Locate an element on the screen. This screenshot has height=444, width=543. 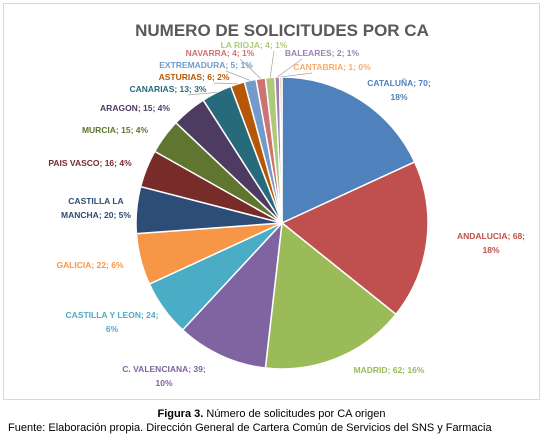
pie-slice-andalucia is located at coordinates (354, 238).